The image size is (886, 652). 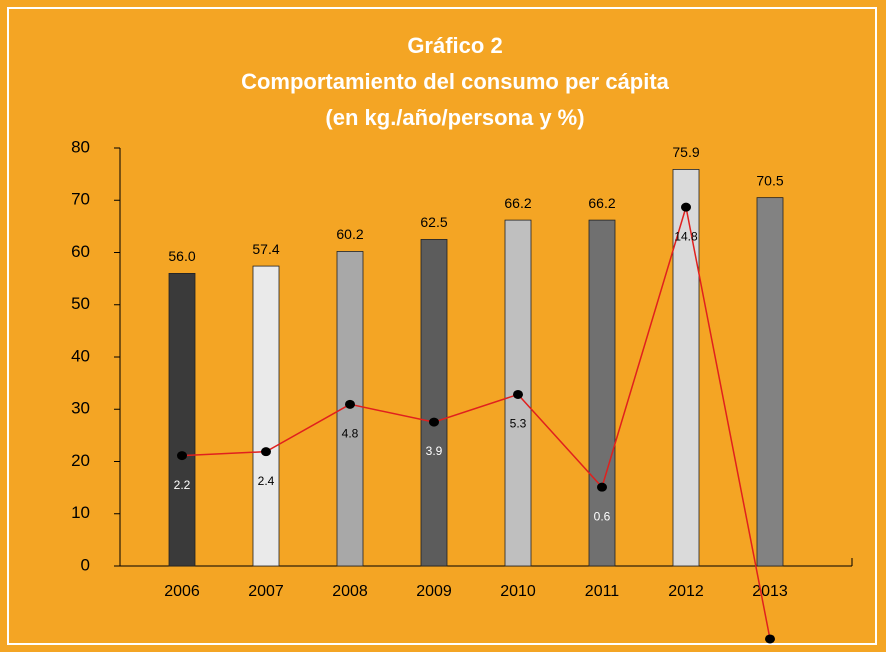 What do you see at coordinates (685, 152) in the screenshot?
I see `bar-label: 75.9` at bounding box center [685, 152].